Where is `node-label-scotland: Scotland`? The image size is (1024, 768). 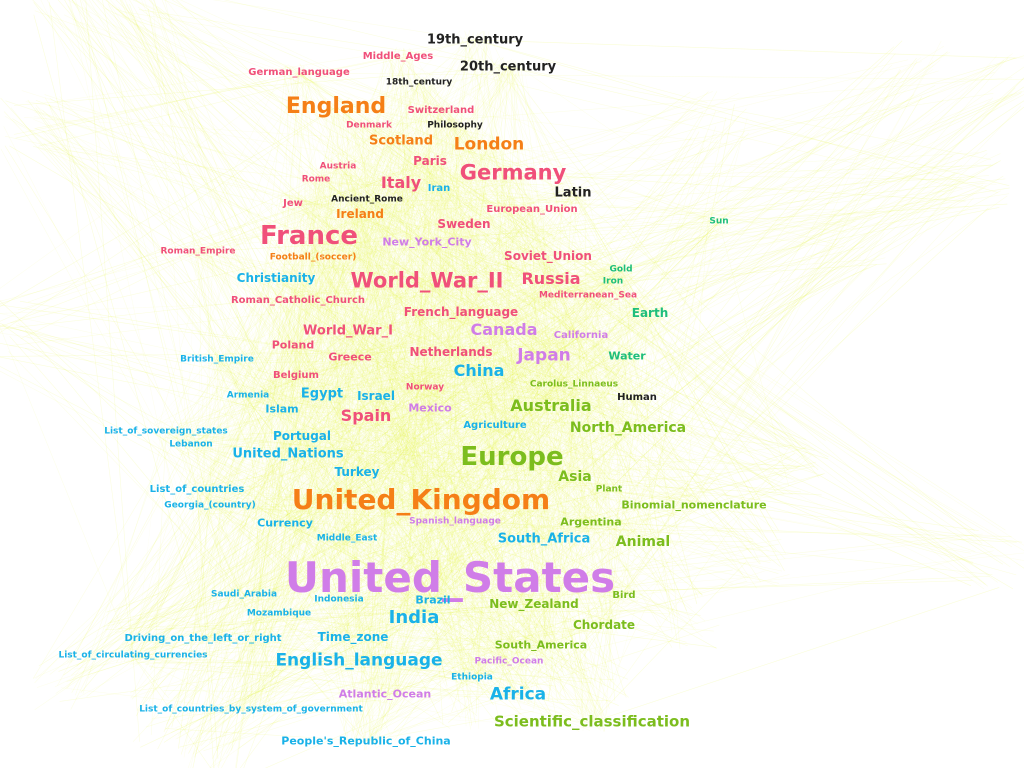 node-label-scotland: Scotland is located at coordinates (401, 141).